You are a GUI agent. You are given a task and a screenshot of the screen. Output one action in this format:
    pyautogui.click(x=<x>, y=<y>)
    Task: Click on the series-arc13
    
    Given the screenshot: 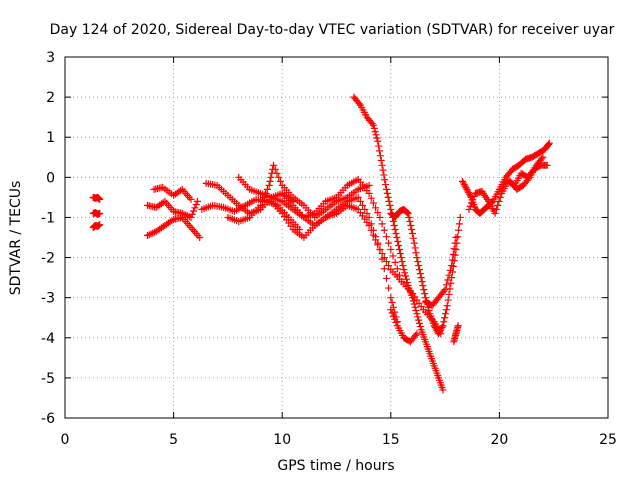 What is the action you would take?
    pyautogui.click(x=398, y=243)
    